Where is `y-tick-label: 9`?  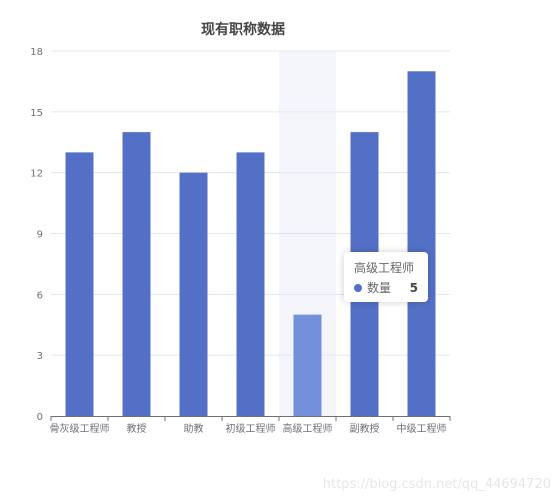
y-tick-label: 9 is located at coordinates (40, 235).